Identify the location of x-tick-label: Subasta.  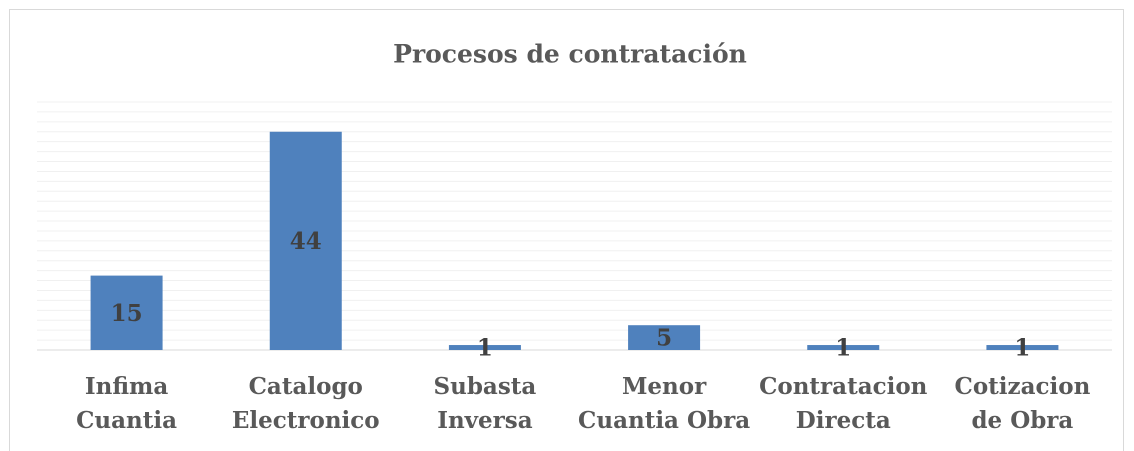
(485, 386).